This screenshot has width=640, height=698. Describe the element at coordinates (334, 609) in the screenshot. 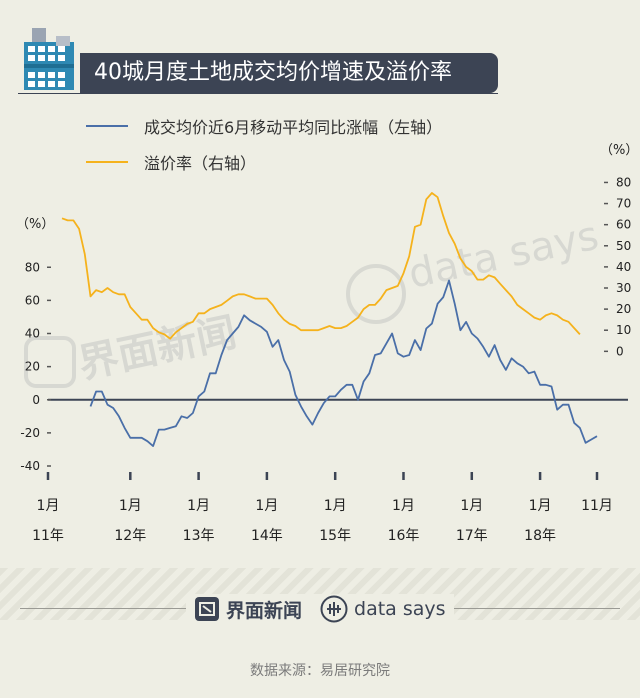

I see `datasays-logo-icon` at that location.